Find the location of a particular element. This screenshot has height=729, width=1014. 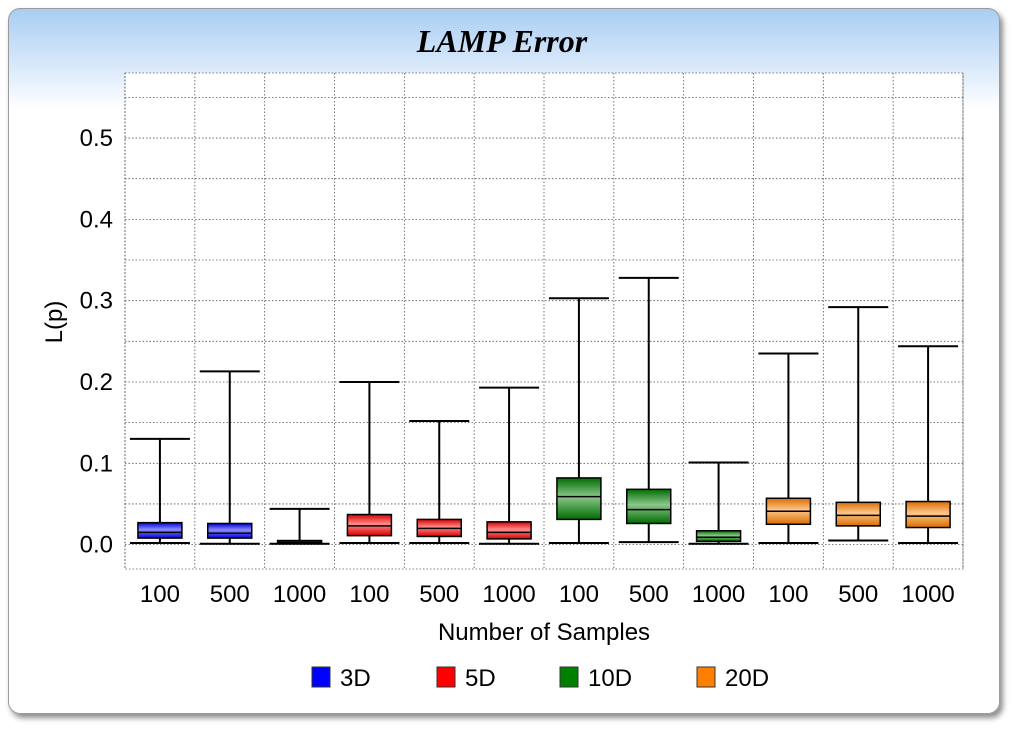

legend-label: 5D is located at coordinates (480, 678).